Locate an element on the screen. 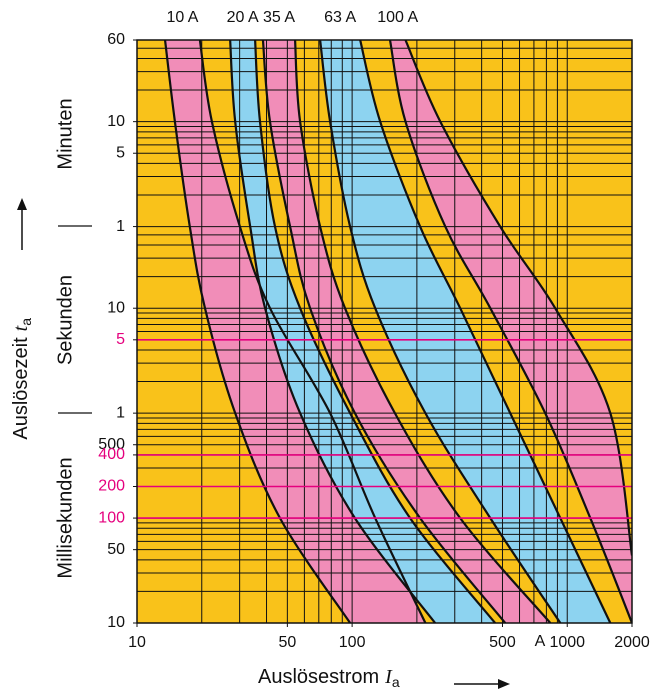 This screenshot has height=695, width=663. x-tick-label: 100 is located at coordinates (352, 642).